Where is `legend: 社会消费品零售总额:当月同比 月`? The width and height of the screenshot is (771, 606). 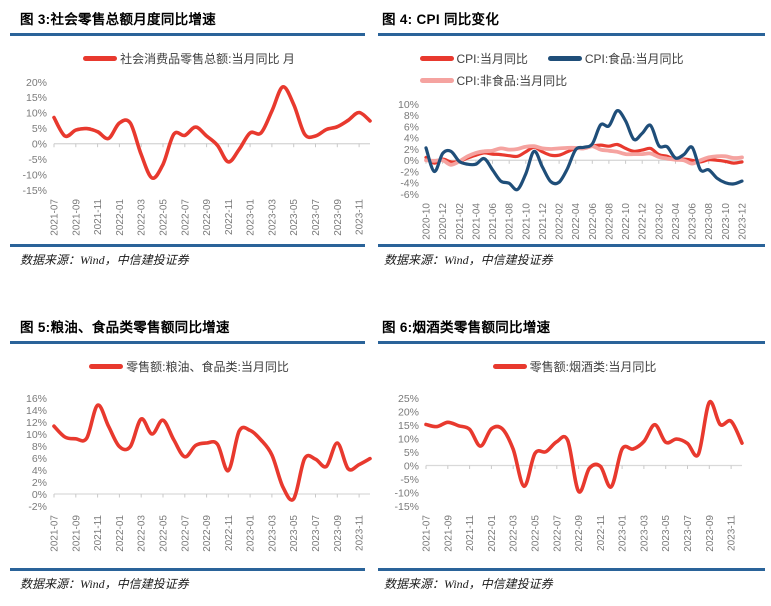
legend: 社会消费品零售总额:当月同比 月 is located at coordinates (189, 61).